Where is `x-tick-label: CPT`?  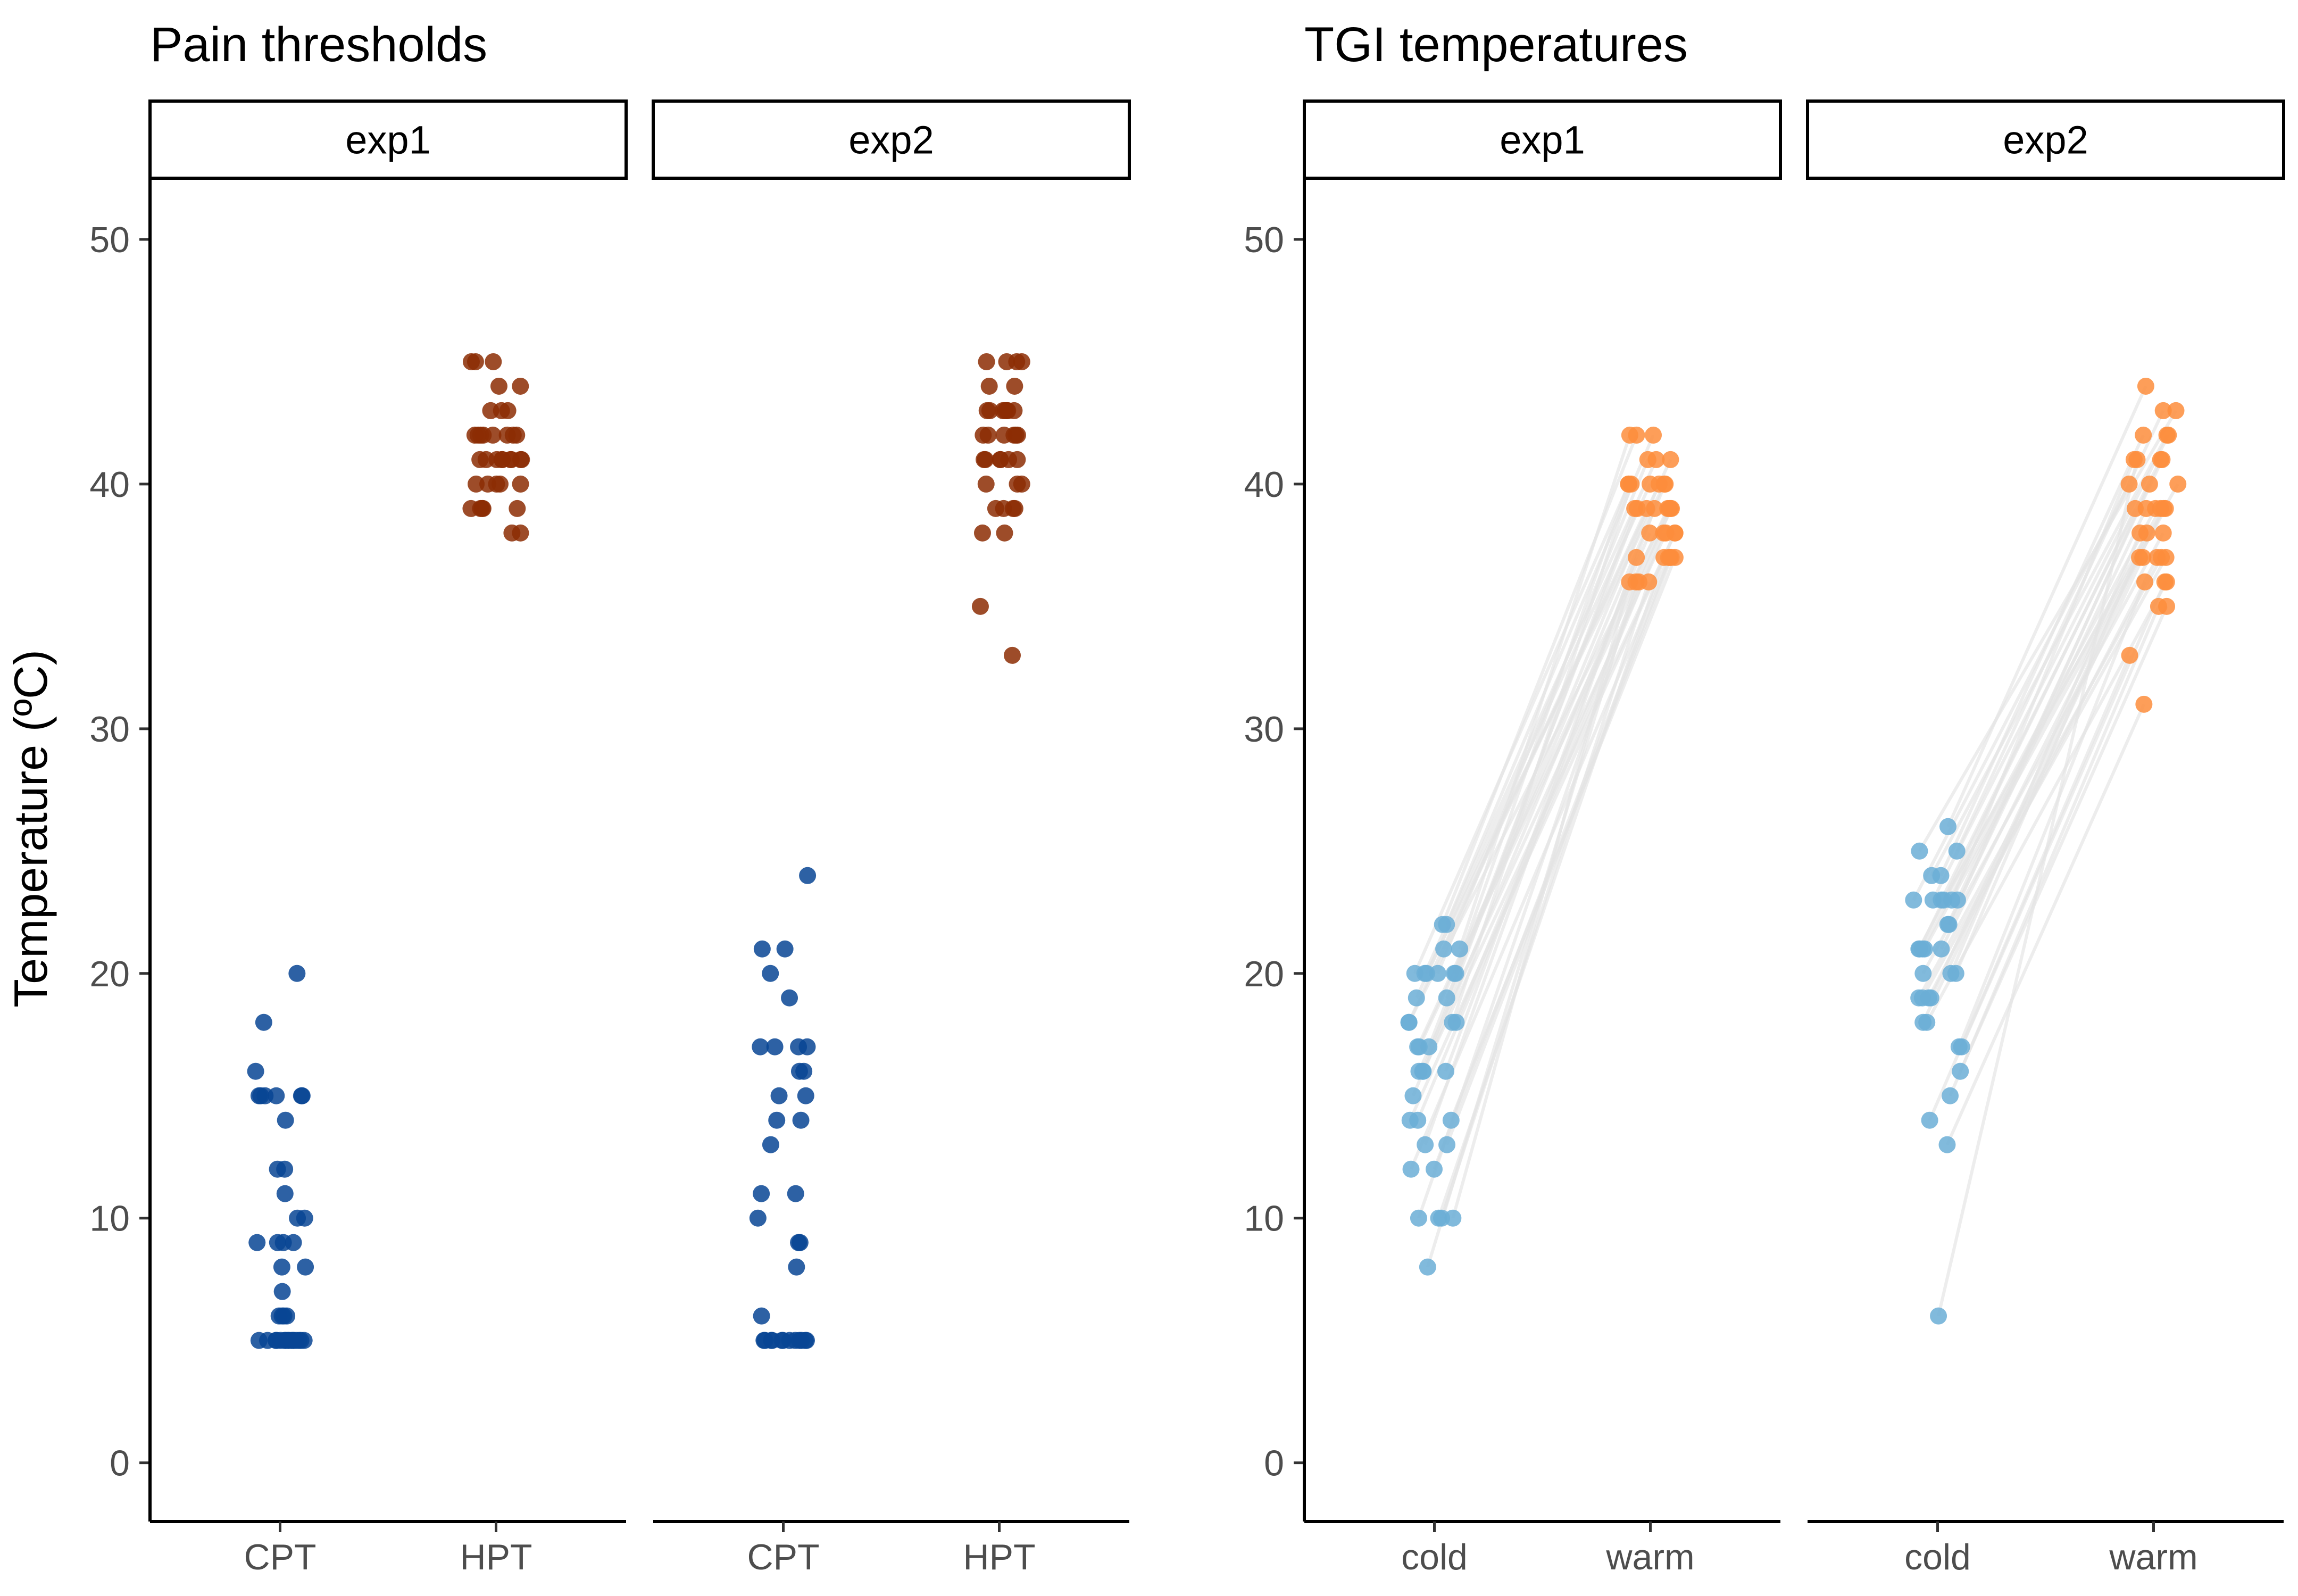
x-tick-label: CPT is located at coordinates (280, 1557).